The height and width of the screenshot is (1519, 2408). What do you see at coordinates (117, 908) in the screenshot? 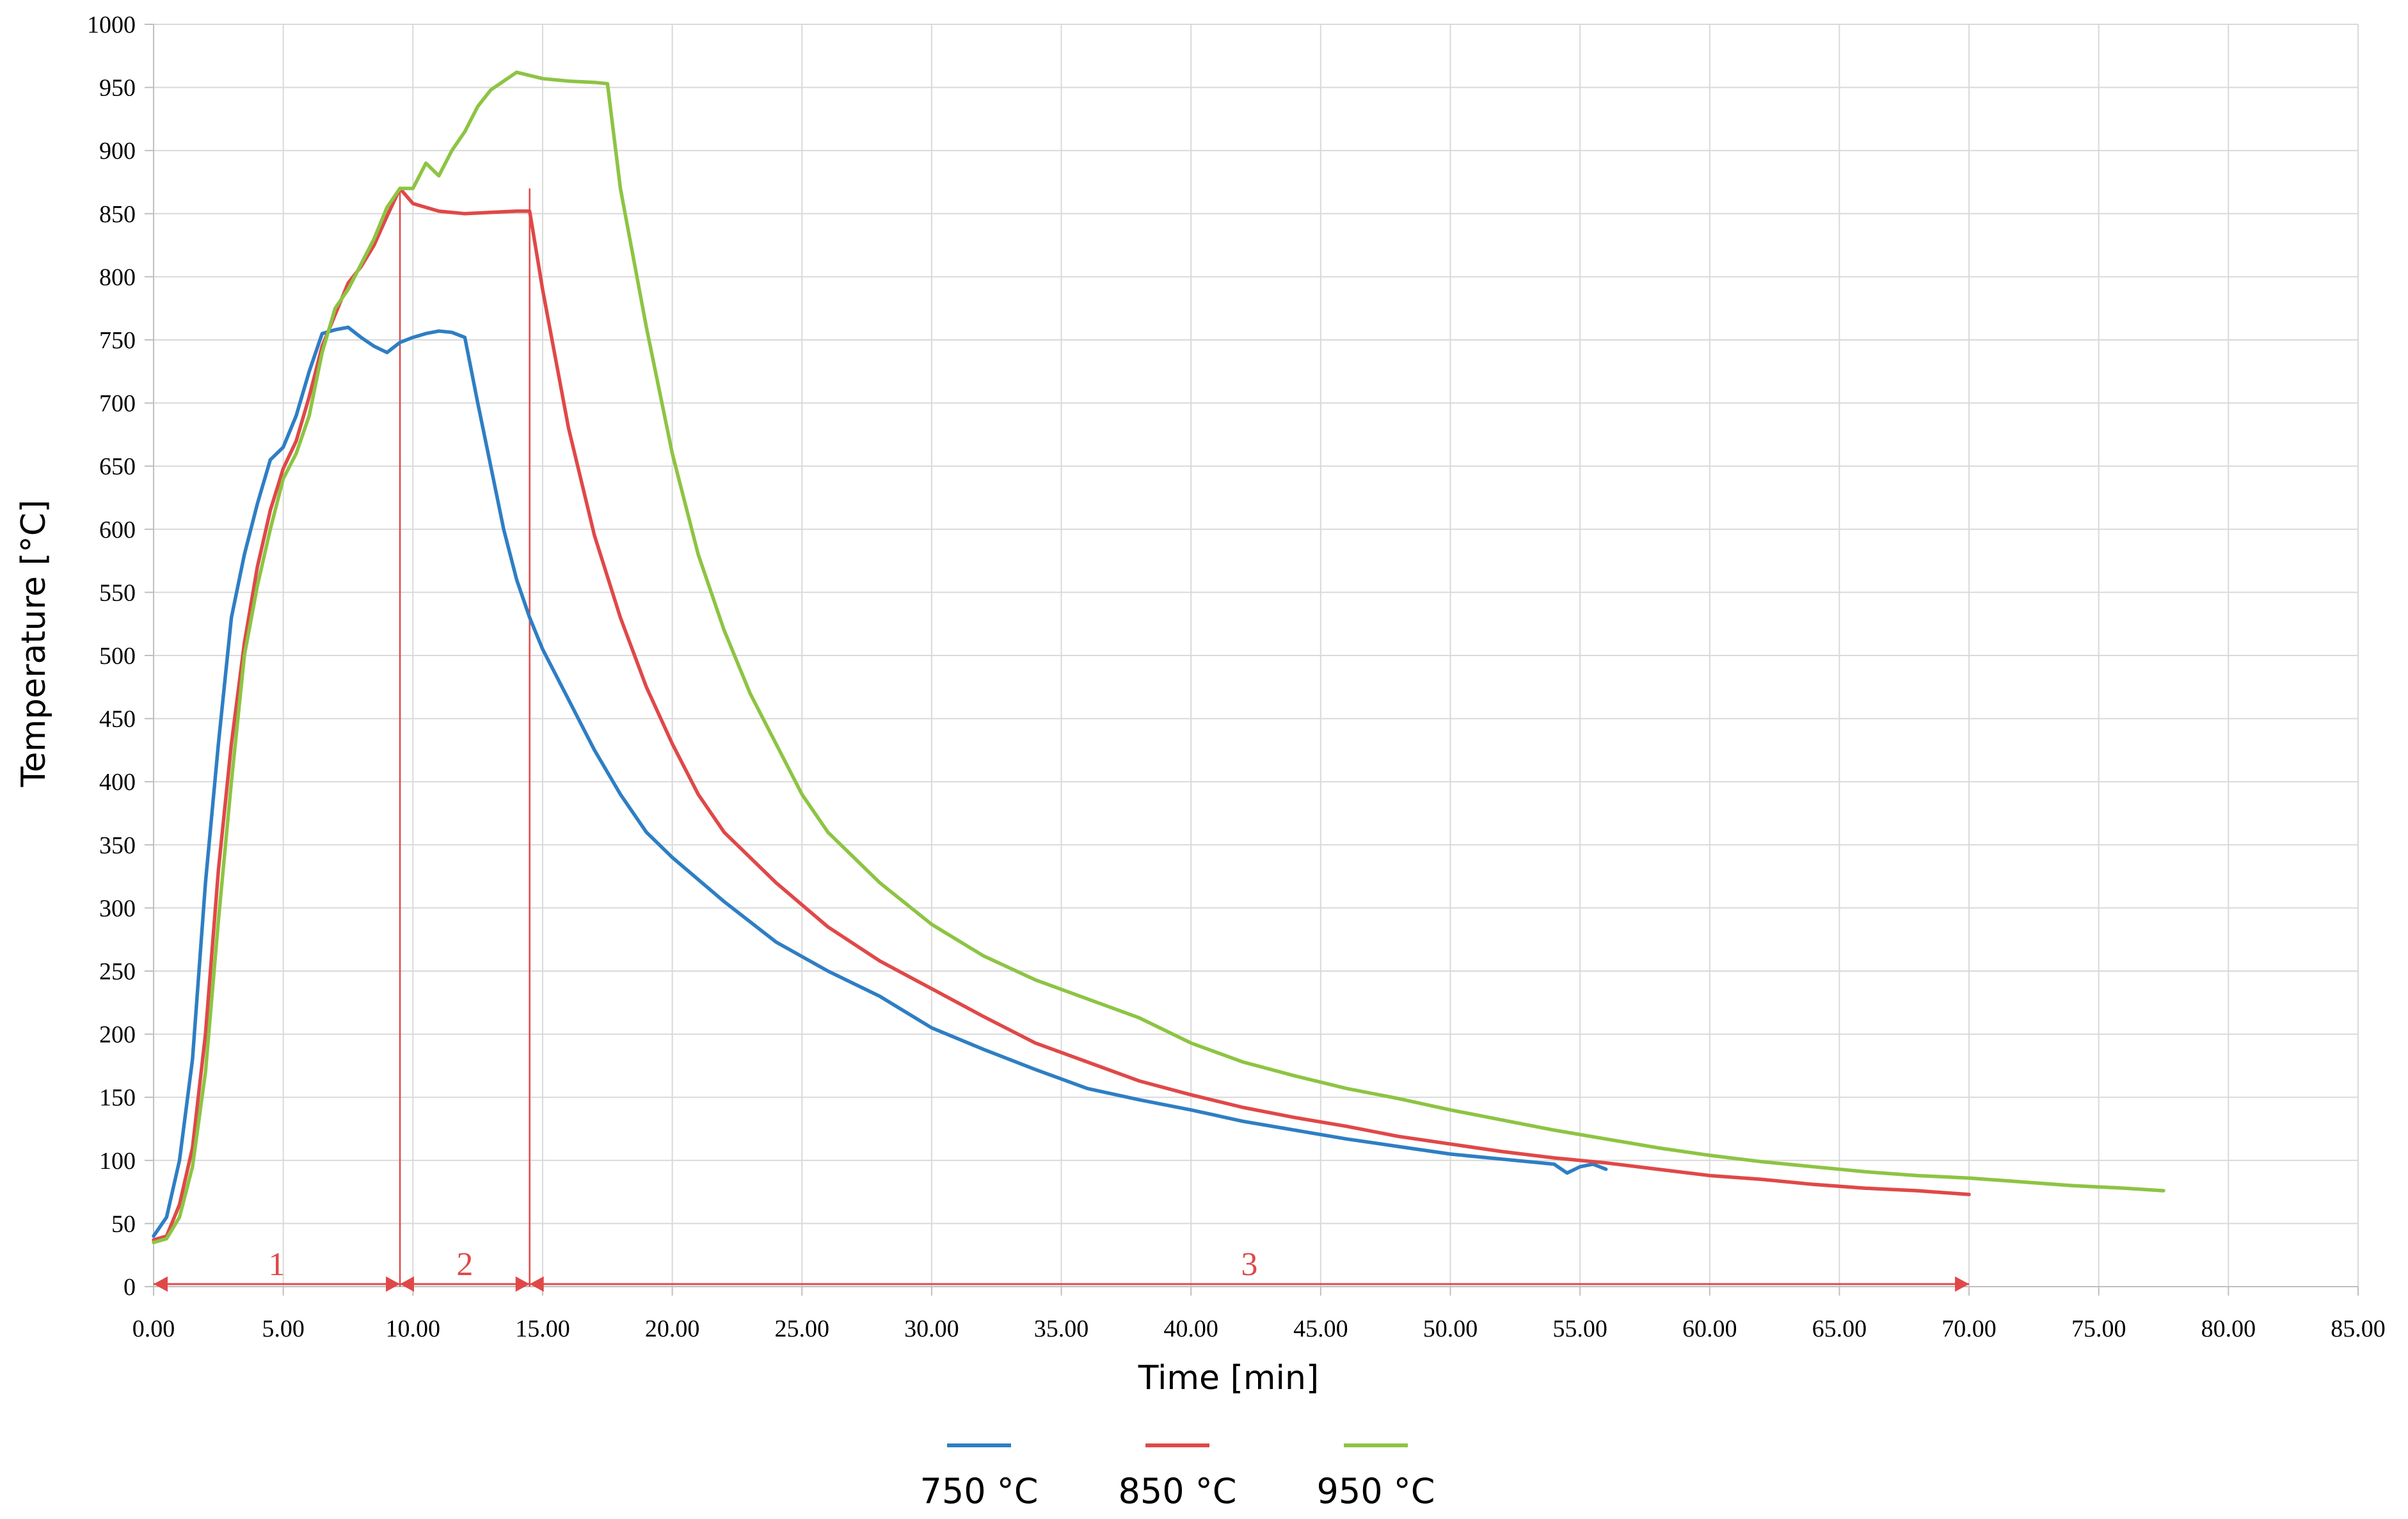
I see `y-tick-label: 300` at bounding box center [117, 908].